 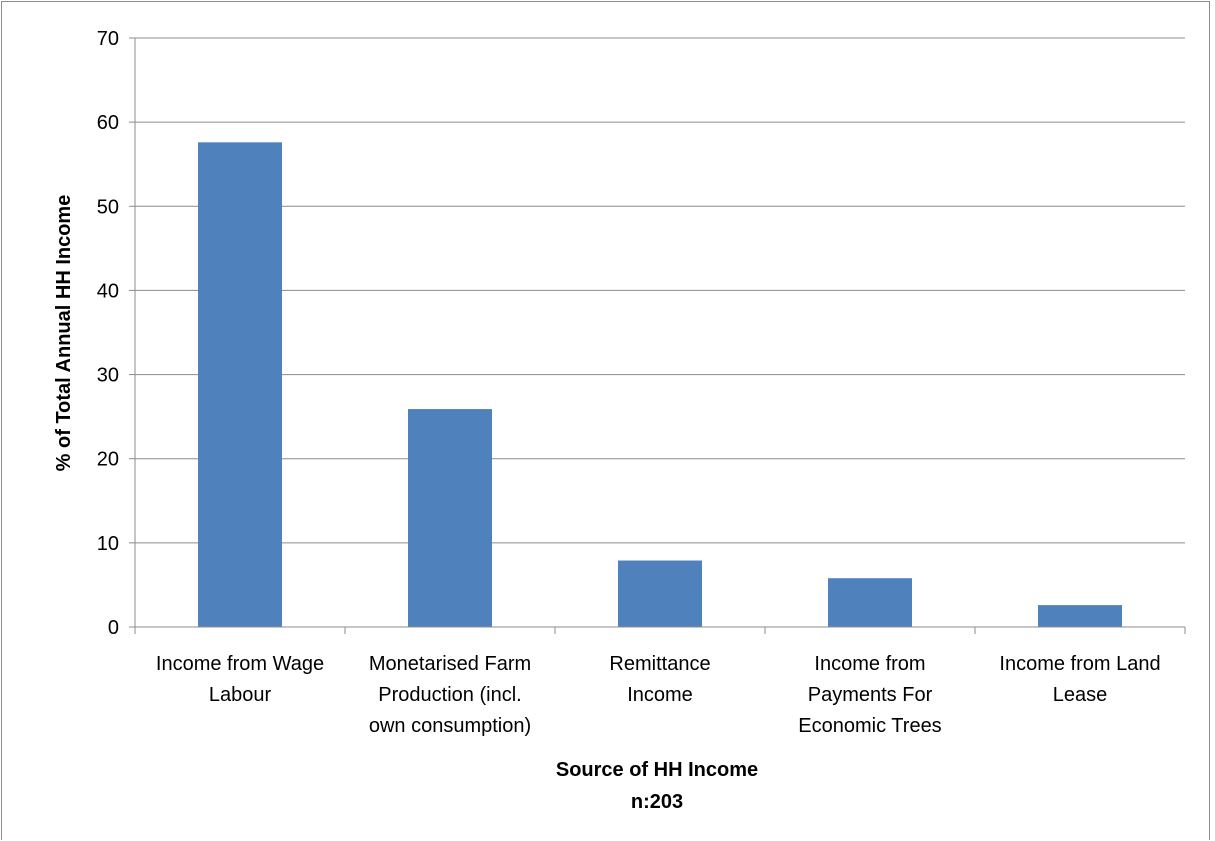 What do you see at coordinates (113, 628) in the screenshot?
I see `y-tick-label: 0` at bounding box center [113, 628].